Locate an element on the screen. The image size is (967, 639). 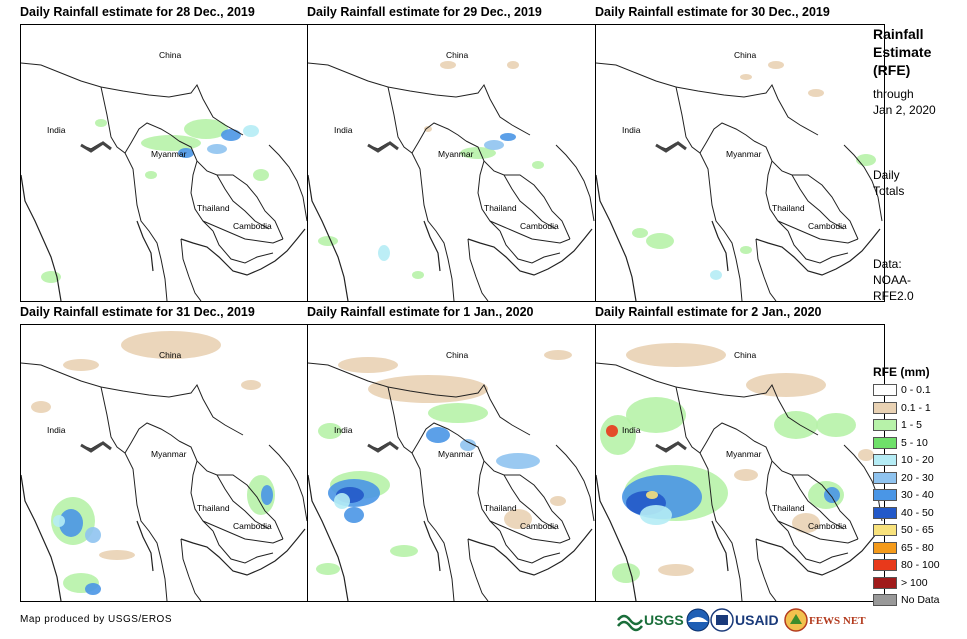
data-label: Data: is located at coordinates (887, 264).